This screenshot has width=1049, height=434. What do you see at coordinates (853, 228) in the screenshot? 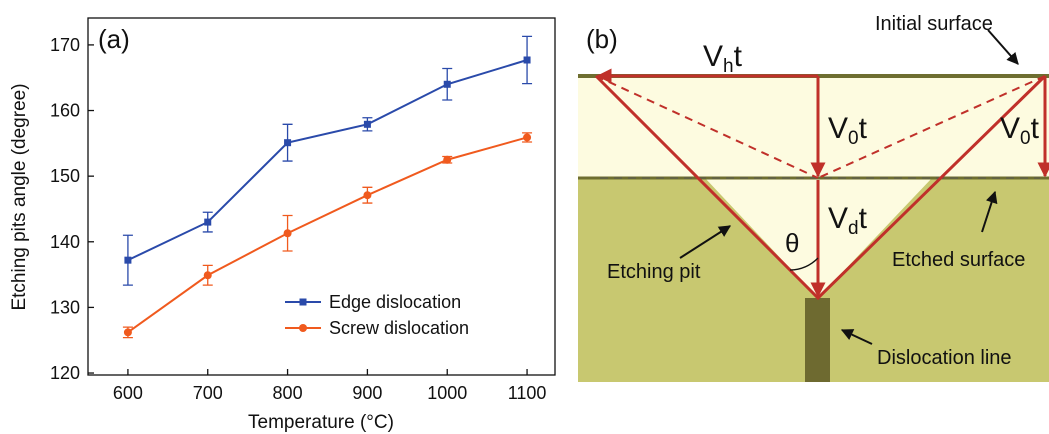
I see `label: d` at bounding box center [853, 228].